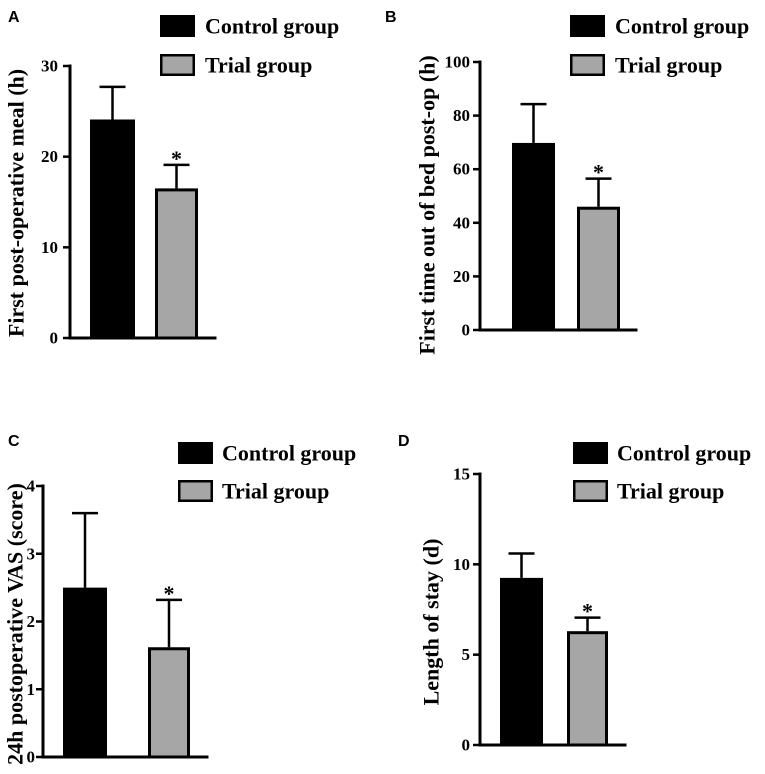  Describe the element at coordinates (466, 654) in the screenshot. I see `y-tick-label: 5` at that location.